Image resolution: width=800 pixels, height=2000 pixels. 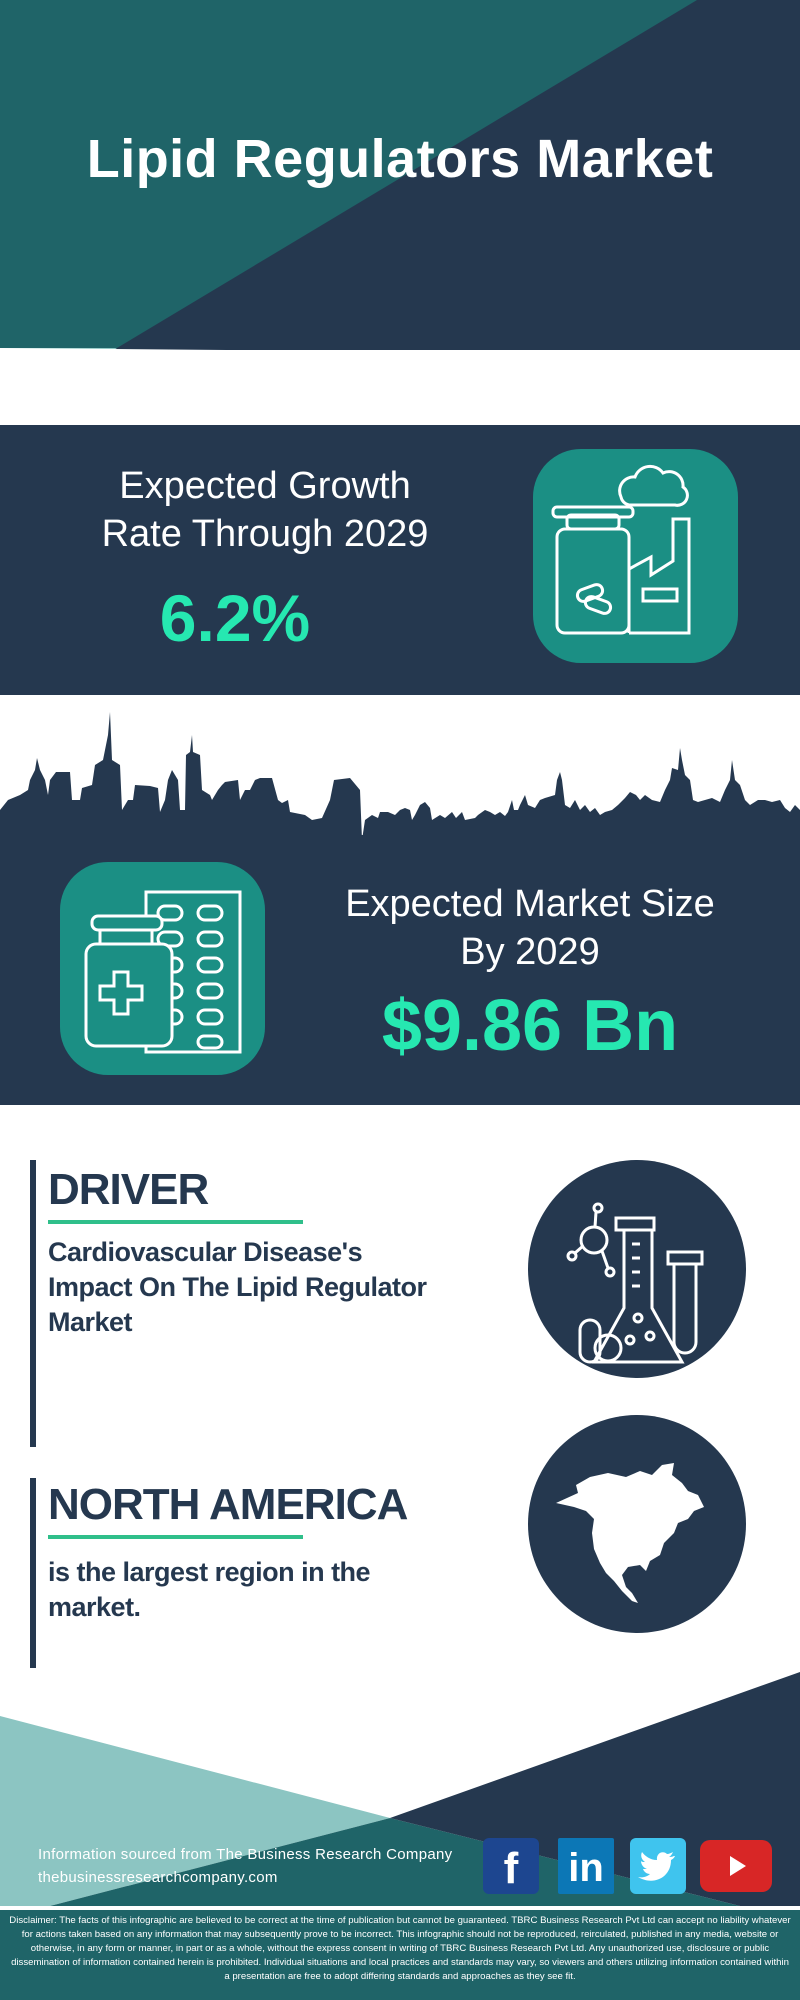 I want to click on driver-text-line: Impact On The Lipid Regulator, so click(x=237, y=1287).